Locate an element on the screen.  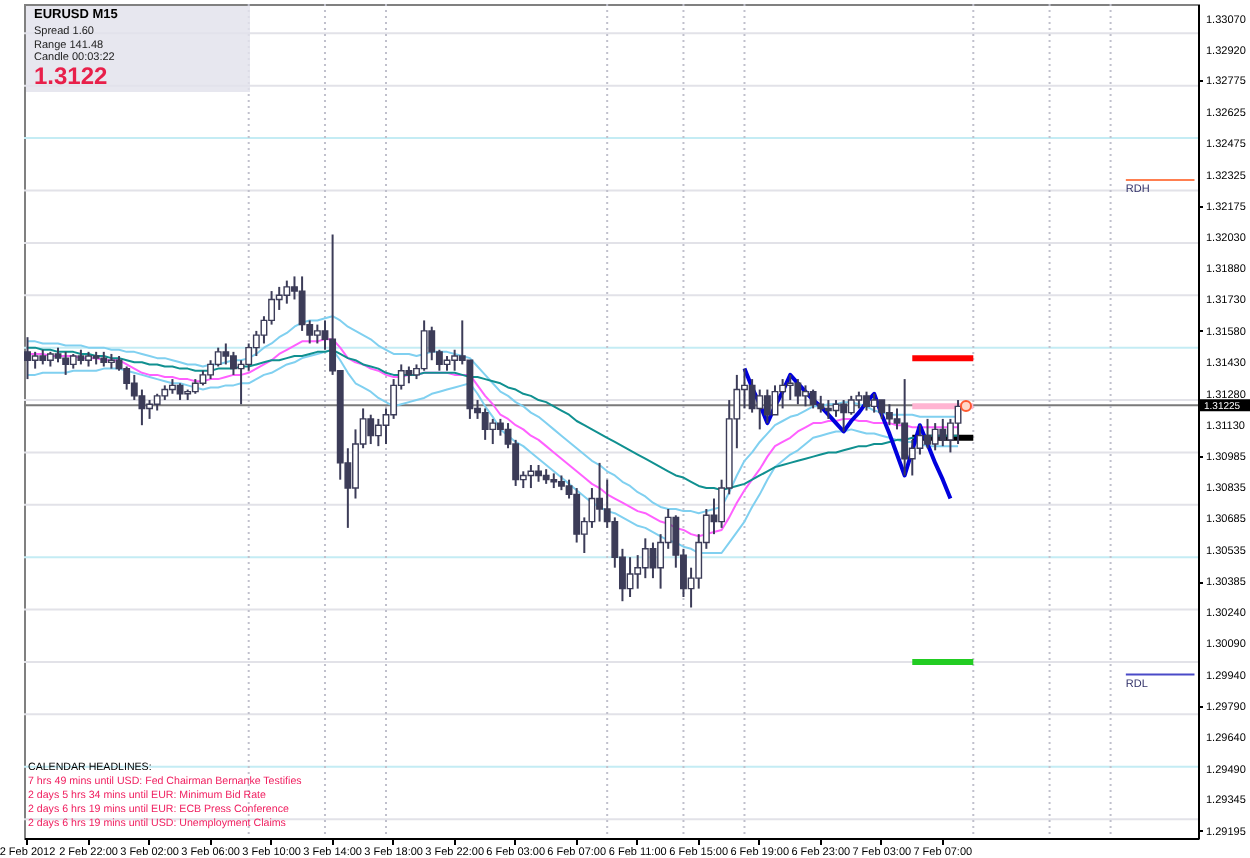
line-series is located at coordinates (847, 433).